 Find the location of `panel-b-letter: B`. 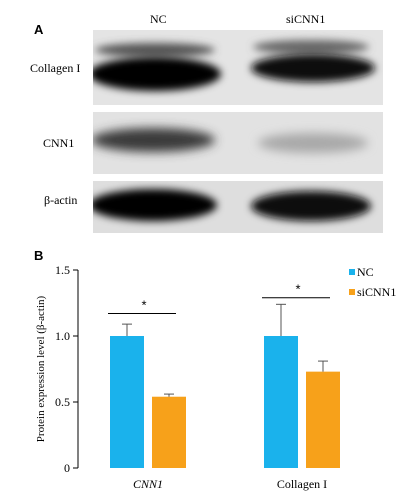

panel-b-letter: B is located at coordinates (39, 255).